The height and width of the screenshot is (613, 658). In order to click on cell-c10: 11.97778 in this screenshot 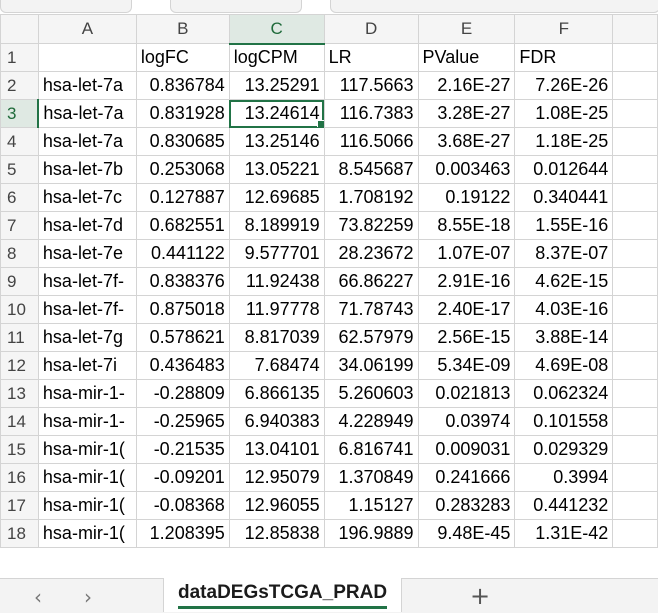, I will do `click(276, 309)`.